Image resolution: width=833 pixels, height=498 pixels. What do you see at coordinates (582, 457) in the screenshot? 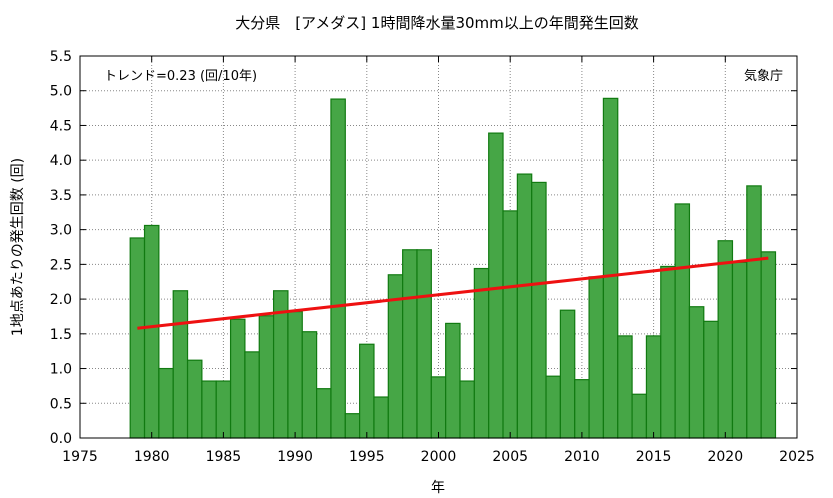
I see `x-tick-label: 2010` at bounding box center [582, 457].